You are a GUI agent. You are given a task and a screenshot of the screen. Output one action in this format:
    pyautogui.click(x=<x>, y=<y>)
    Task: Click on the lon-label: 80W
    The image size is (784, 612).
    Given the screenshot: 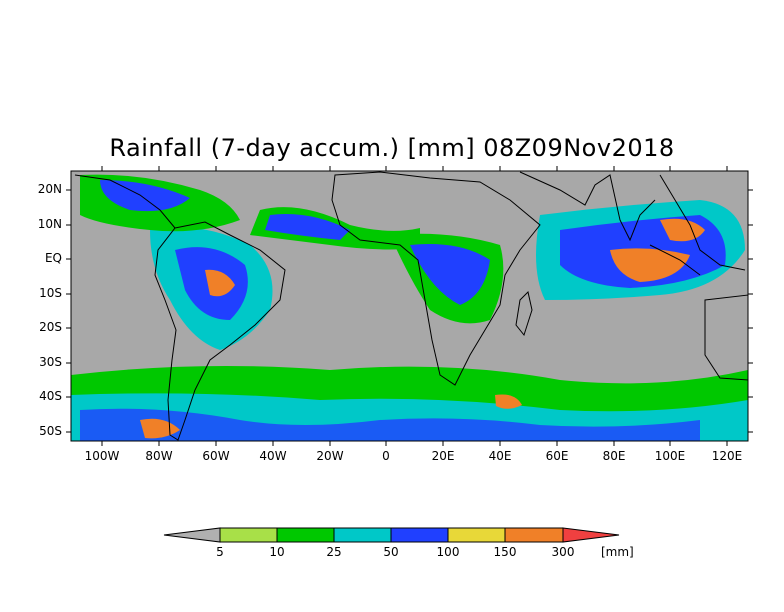 What is the action you would take?
    pyautogui.click(x=159, y=456)
    